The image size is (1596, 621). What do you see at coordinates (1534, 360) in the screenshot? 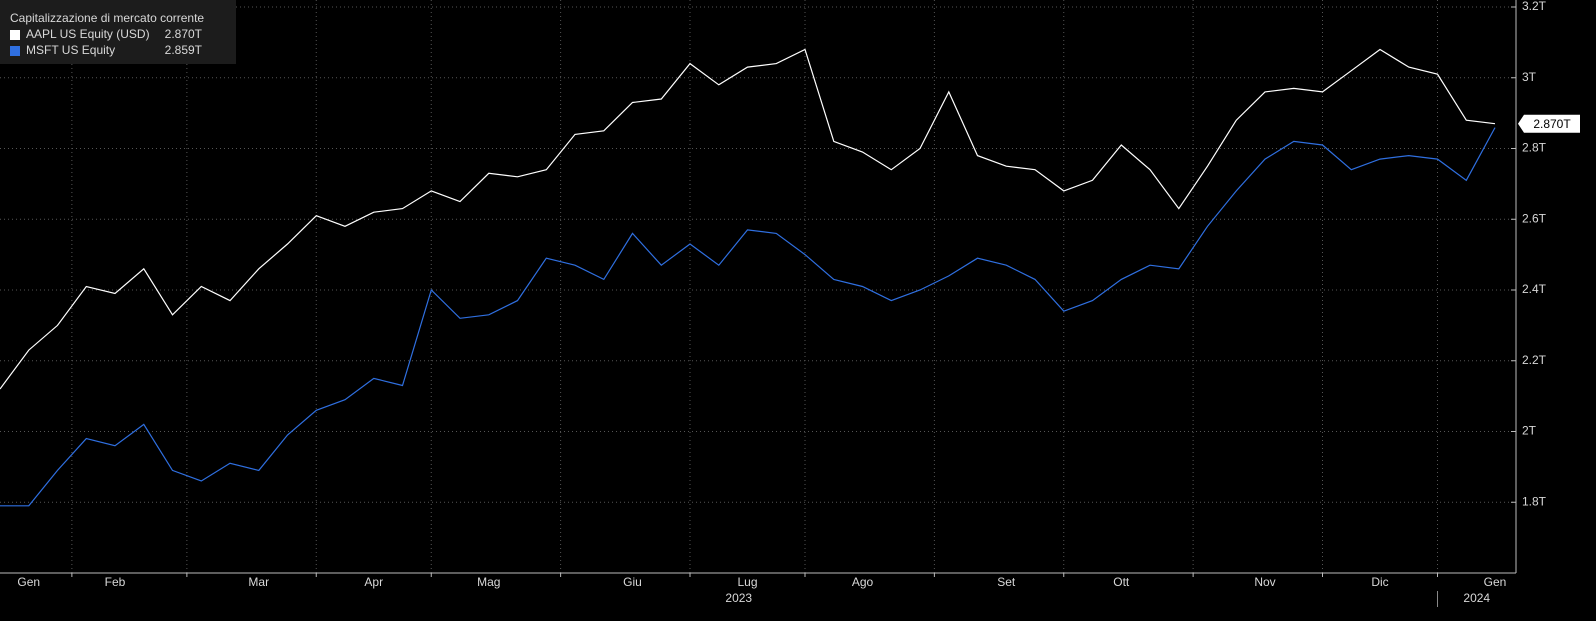
I see `y-tick-label: 2.2T` at bounding box center [1534, 360].